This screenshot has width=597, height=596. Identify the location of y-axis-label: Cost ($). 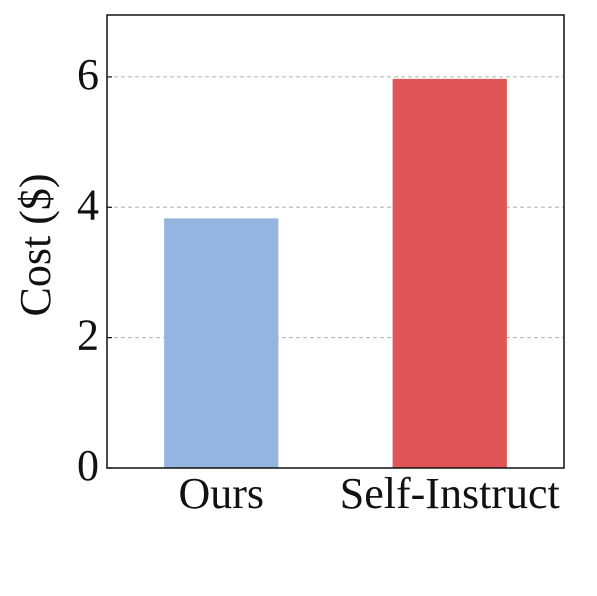
(35, 245).